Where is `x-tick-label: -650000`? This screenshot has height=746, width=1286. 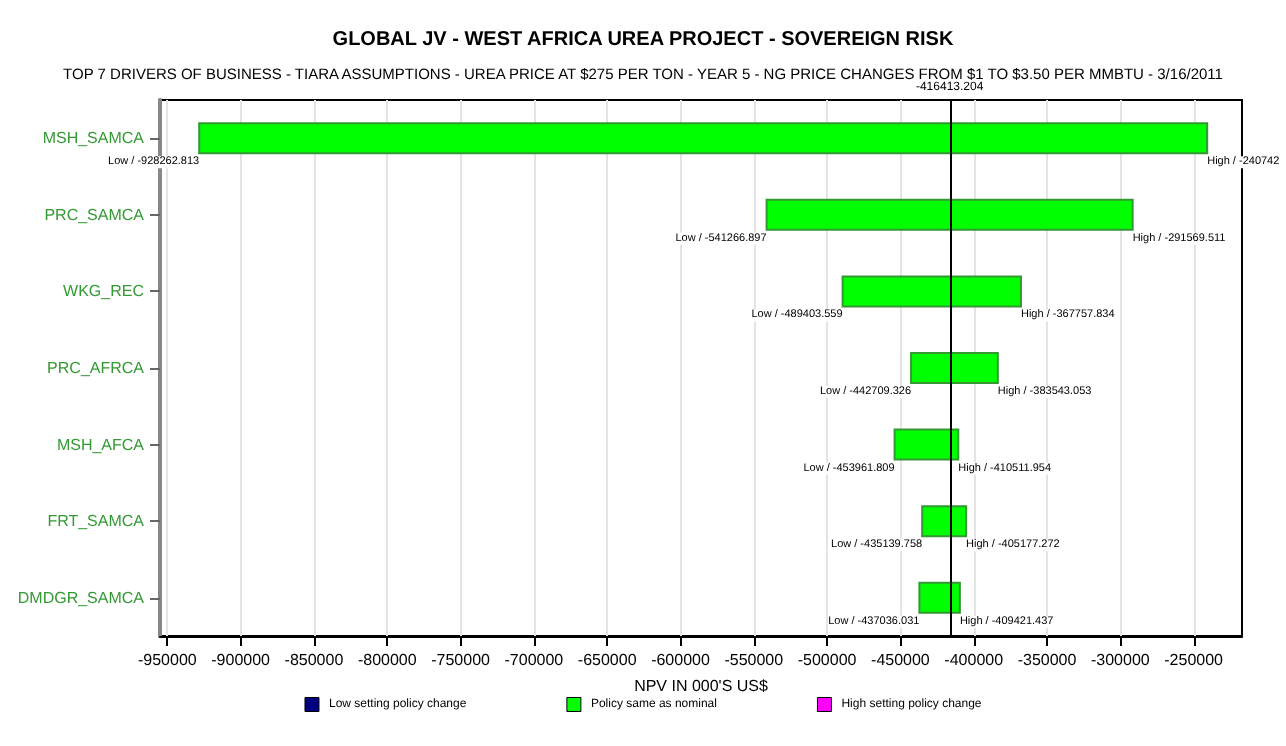
x-tick-label: -650000 is located at coordinates (607, 660).